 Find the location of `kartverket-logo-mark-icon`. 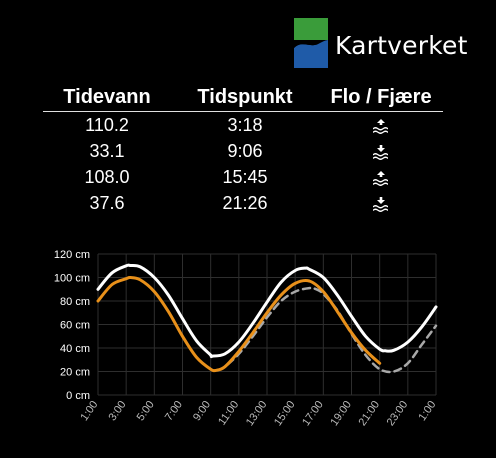

kartverket-logo-mark-icon is located at coordinates (311, 43).